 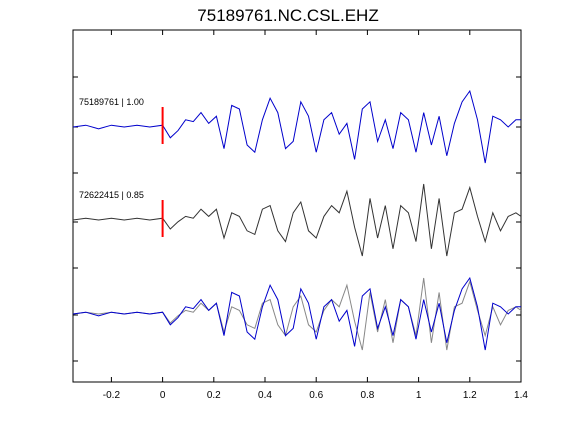 What do you see at coordinates (521, 395) in the screenshot?
I see `x-tick-label: 1.4` at bounding box center [521, 395].